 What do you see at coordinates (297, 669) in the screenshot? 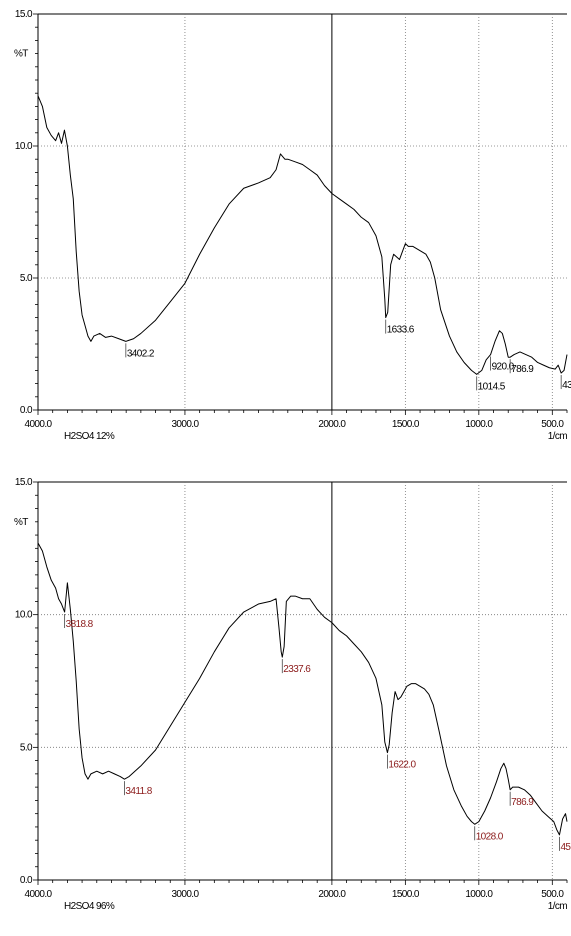
I see `peak-label: 2337.6` at bounding box center [297, 669].